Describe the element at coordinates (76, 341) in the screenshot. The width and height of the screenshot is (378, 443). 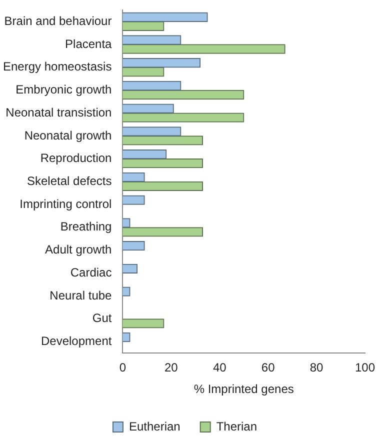
I see `y-tick-label: Development` at that location.